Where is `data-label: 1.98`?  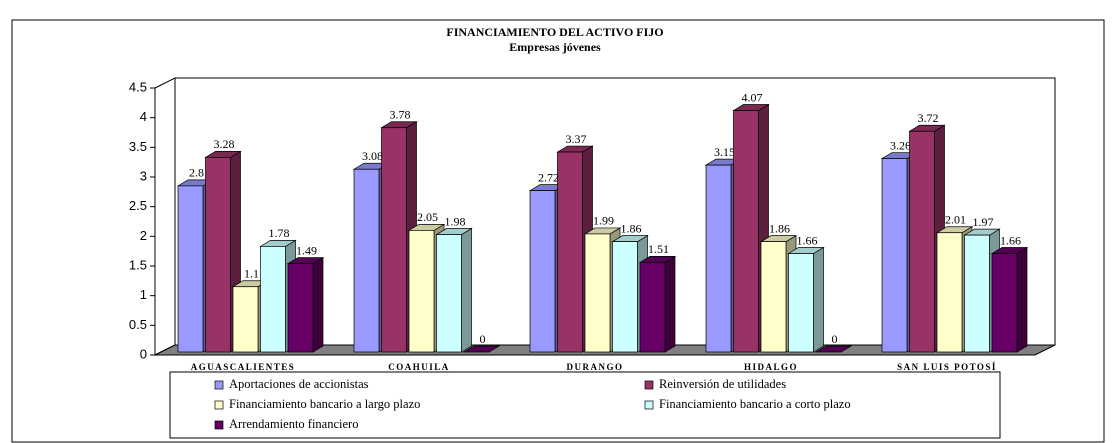
data-label: 1.98 is located at coordinates (455, 221).